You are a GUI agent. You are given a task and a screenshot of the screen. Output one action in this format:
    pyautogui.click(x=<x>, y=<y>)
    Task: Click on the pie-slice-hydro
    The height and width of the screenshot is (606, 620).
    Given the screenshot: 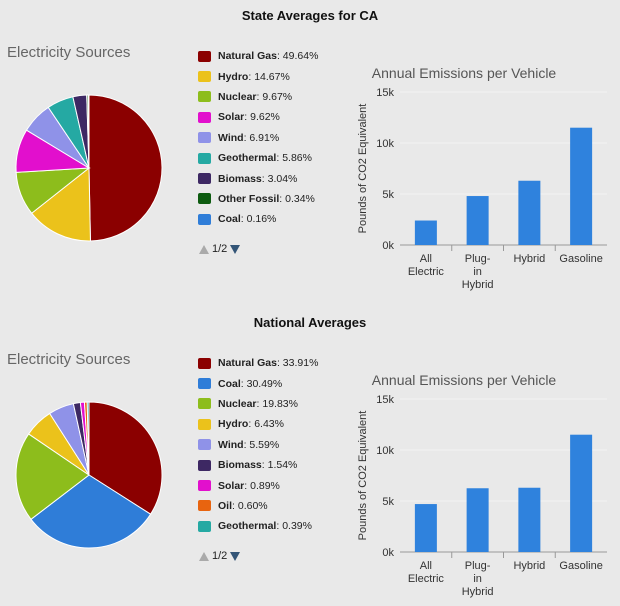 What is the action you would take?
    pyautogui.click(x=60, y=204)
    